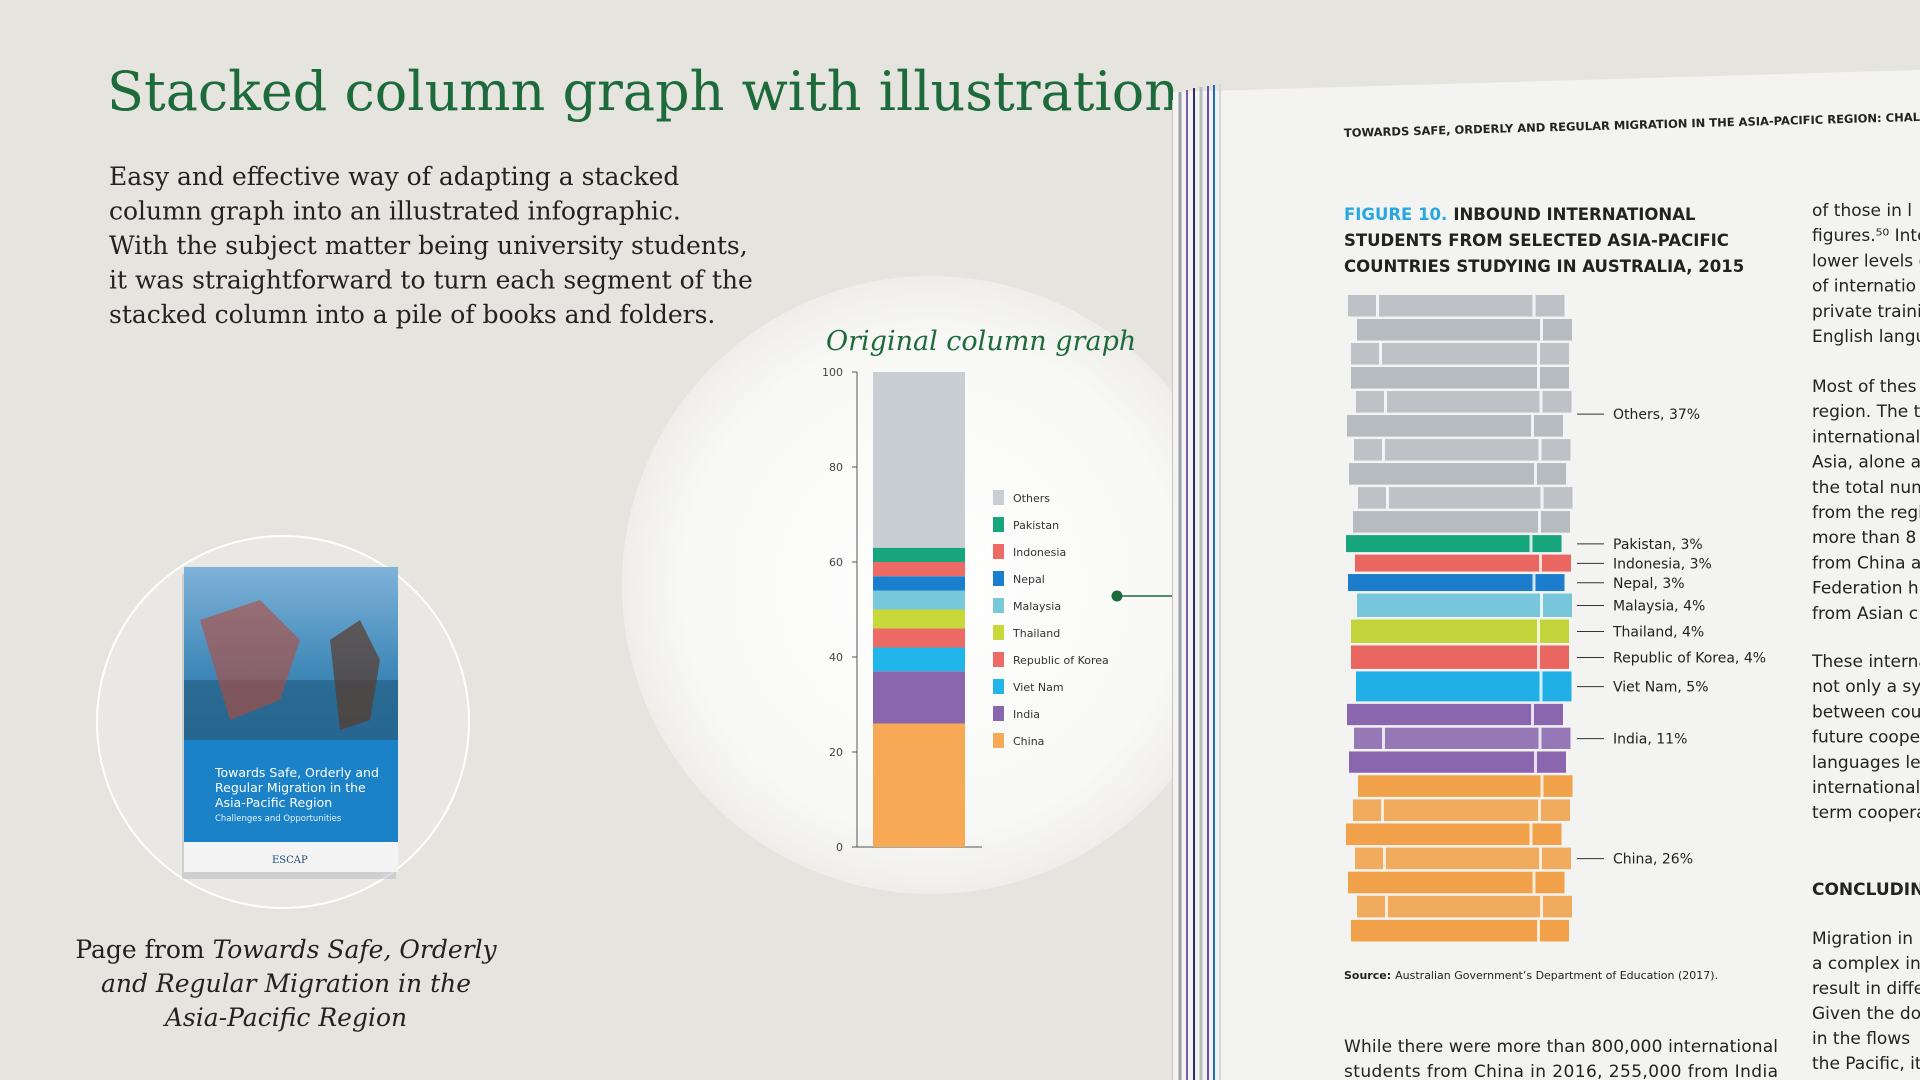 Image resolution: width=1920 pixels, height=1080 pixels. What do you see at coordinates (1028, 741) in the screenshot?
I see `legend-label: China` at bounding box center [1028, 741].